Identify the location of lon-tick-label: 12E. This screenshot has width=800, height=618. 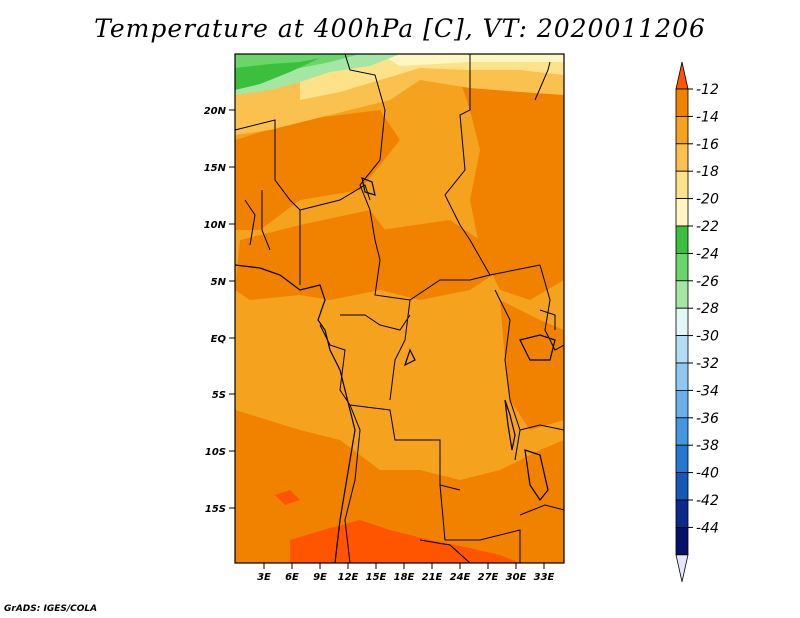
(348, 577).